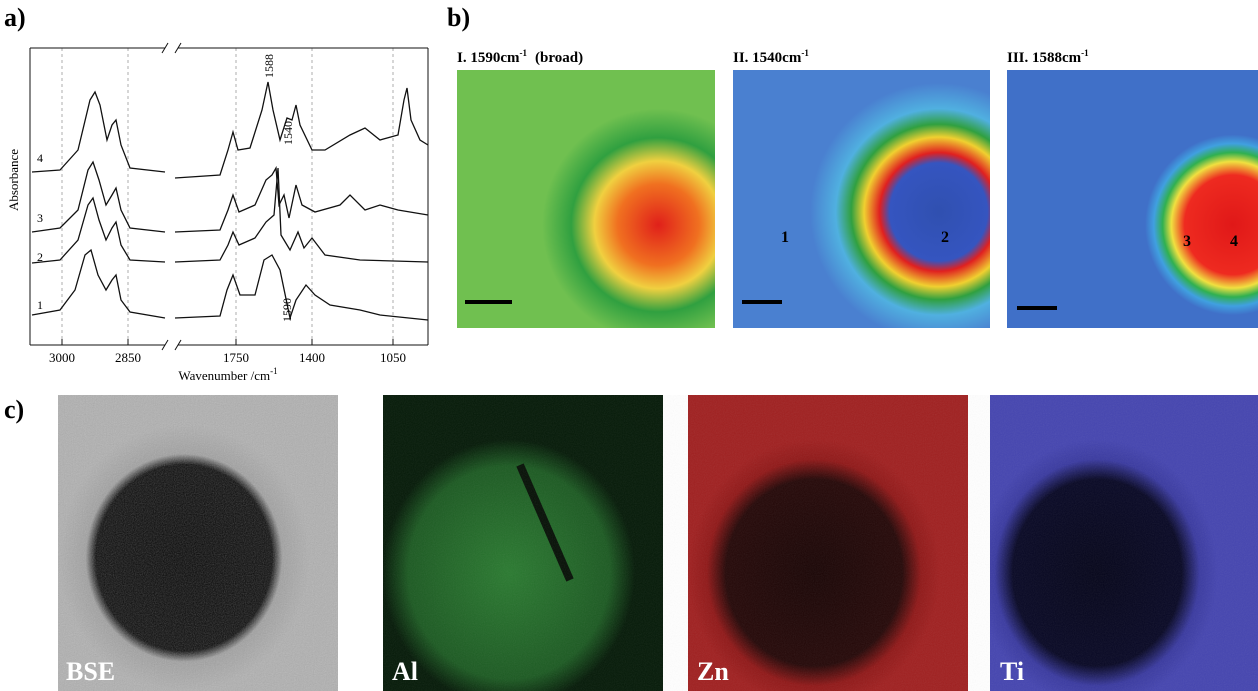  Describe the element at coordinates (1234, 241) in the screenshot. I see `point-label: 4` at that location.